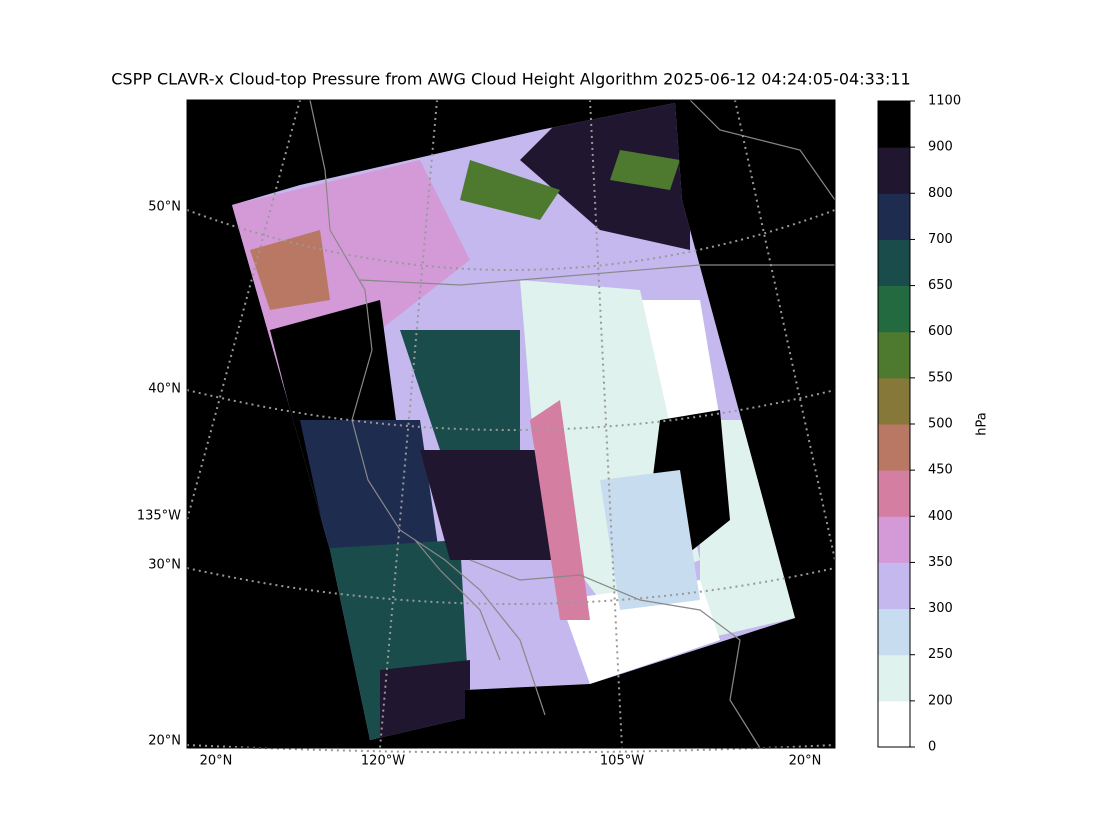 The height and width of the screenshot is (840, 1120). What do you see at coordinates (940, 424) in the screenshot?
I see `colorbar-tick-label: 500` at bounding box center [940, 424].